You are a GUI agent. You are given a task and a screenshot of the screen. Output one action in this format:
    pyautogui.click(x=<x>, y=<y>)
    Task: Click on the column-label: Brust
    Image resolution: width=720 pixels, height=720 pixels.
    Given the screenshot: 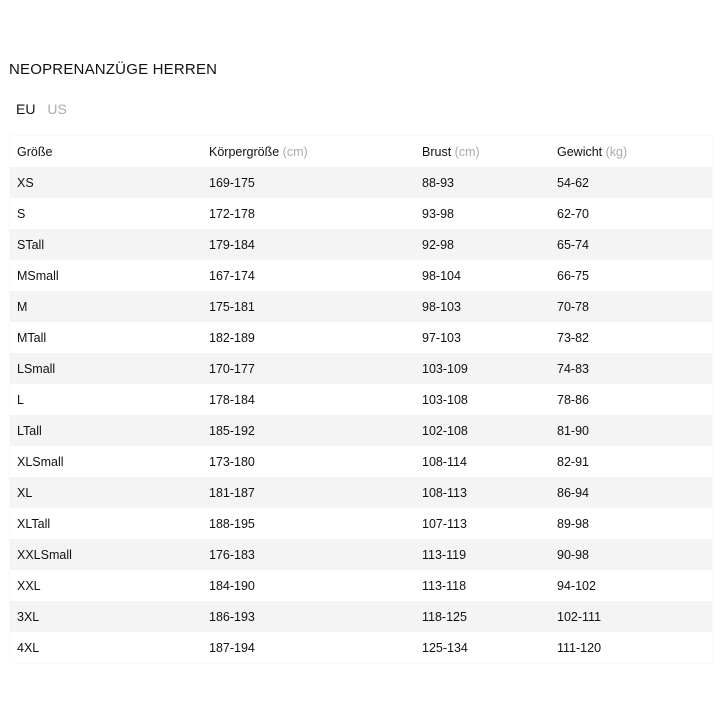 What is the action you would take?
    pyautogui.click(x=437, y=151)
    